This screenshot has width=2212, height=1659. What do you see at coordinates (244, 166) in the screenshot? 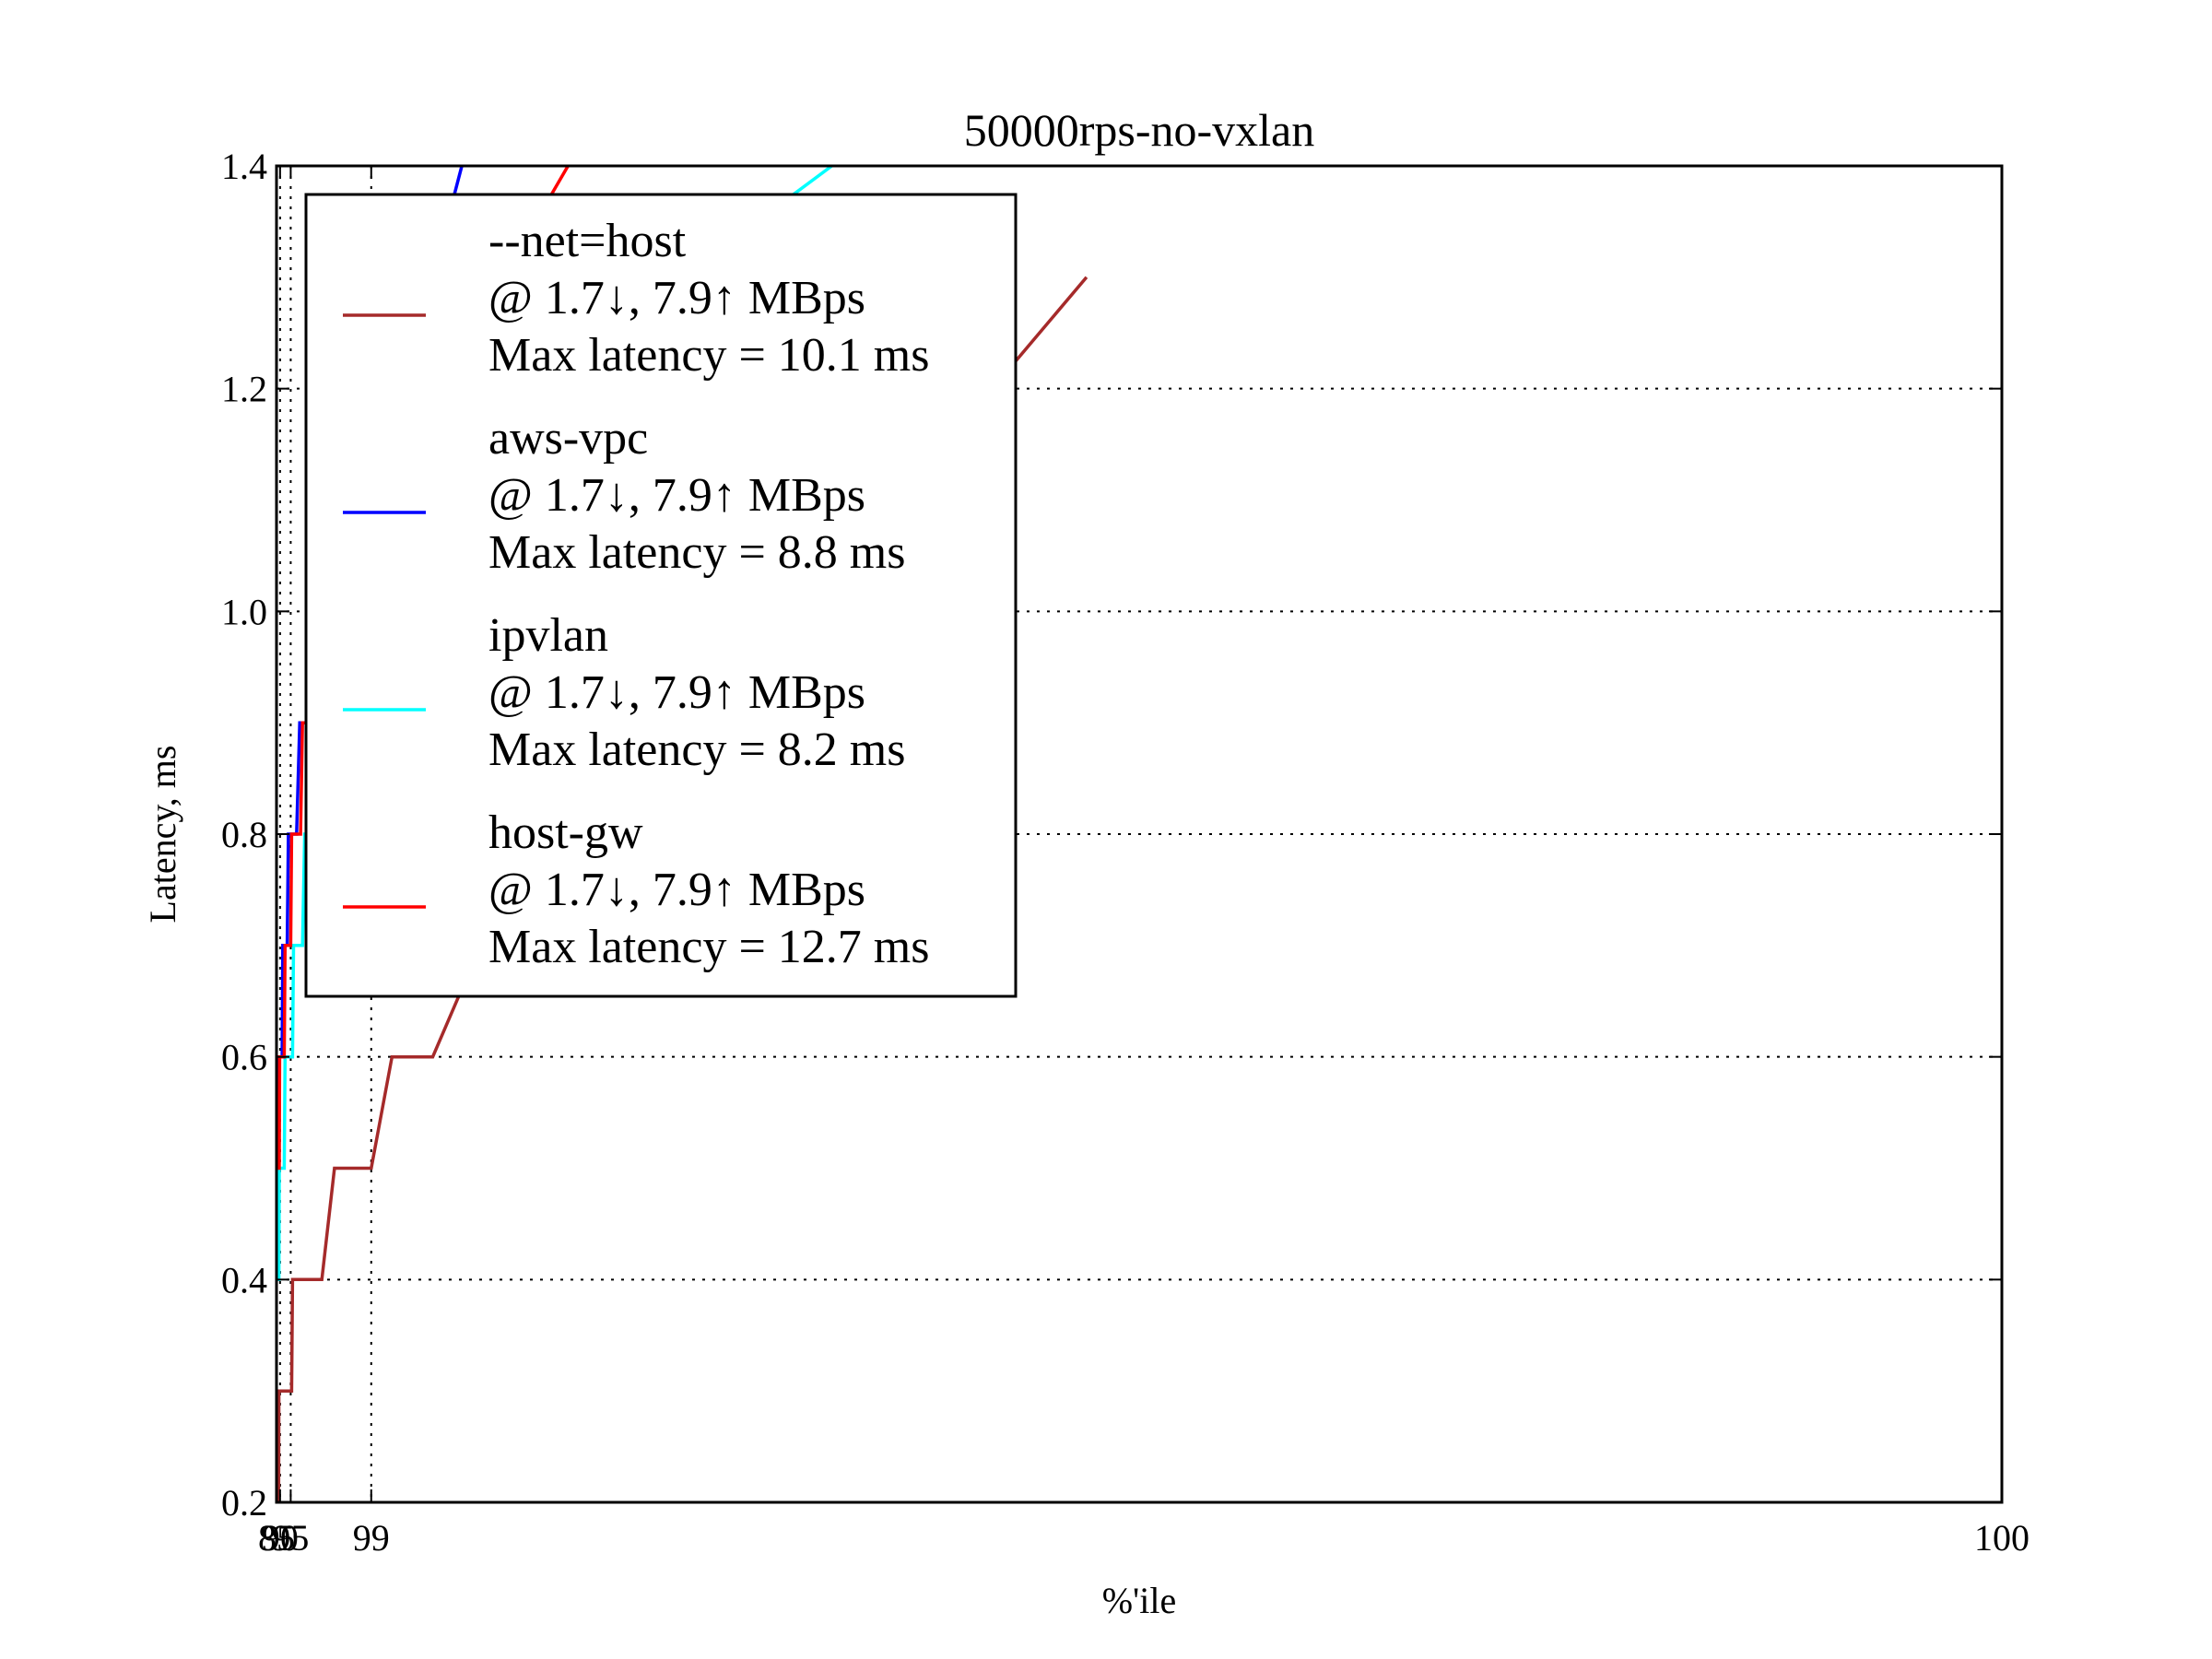
I see `y-tick-label: 1.4` at bounding box center [244, 166].